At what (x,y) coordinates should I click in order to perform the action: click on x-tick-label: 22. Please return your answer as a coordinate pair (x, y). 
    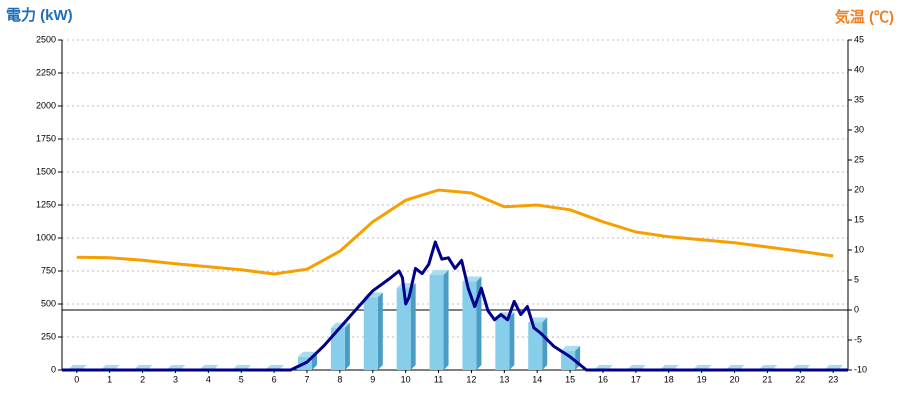
    Looking at the image, I should click on (800, 379).